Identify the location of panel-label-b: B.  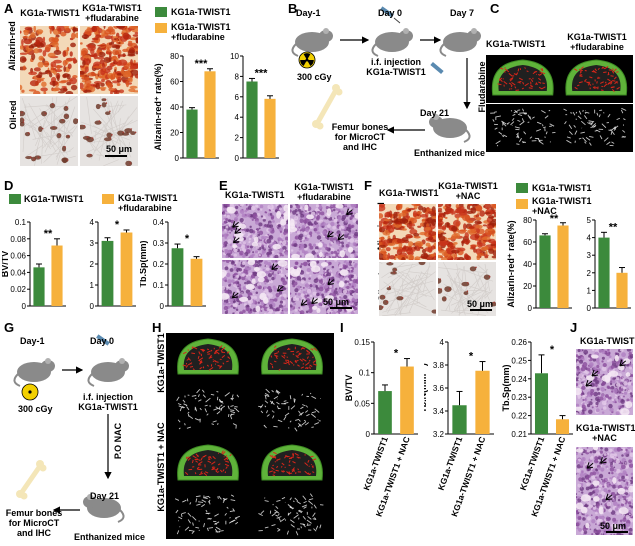
(293, 8).